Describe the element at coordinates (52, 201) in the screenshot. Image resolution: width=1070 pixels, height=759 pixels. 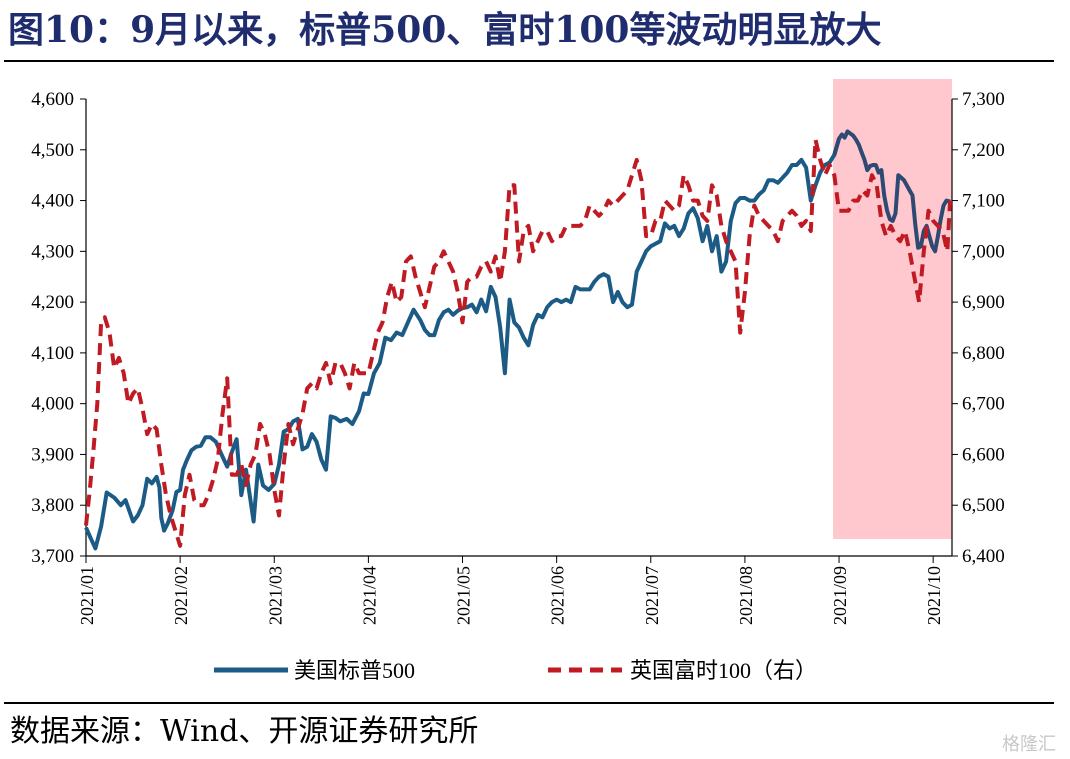
I see `left-tick-label: 4,400` at that location.